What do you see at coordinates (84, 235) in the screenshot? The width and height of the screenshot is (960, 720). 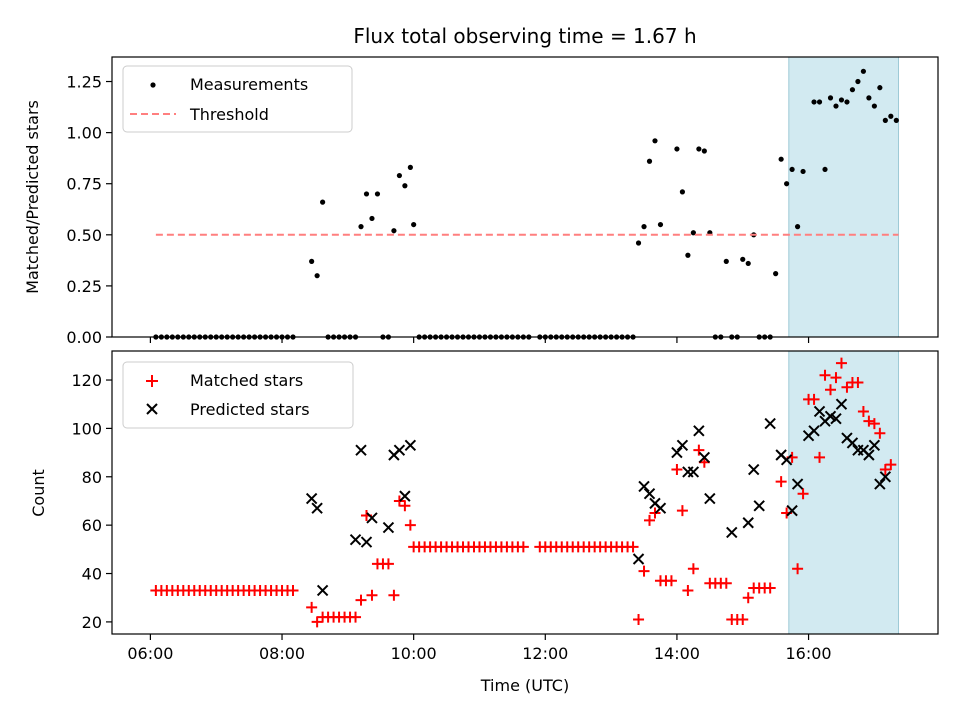 I see `flux-ratio-y-tick-label: 0.50` at bounding box center [84, 235].